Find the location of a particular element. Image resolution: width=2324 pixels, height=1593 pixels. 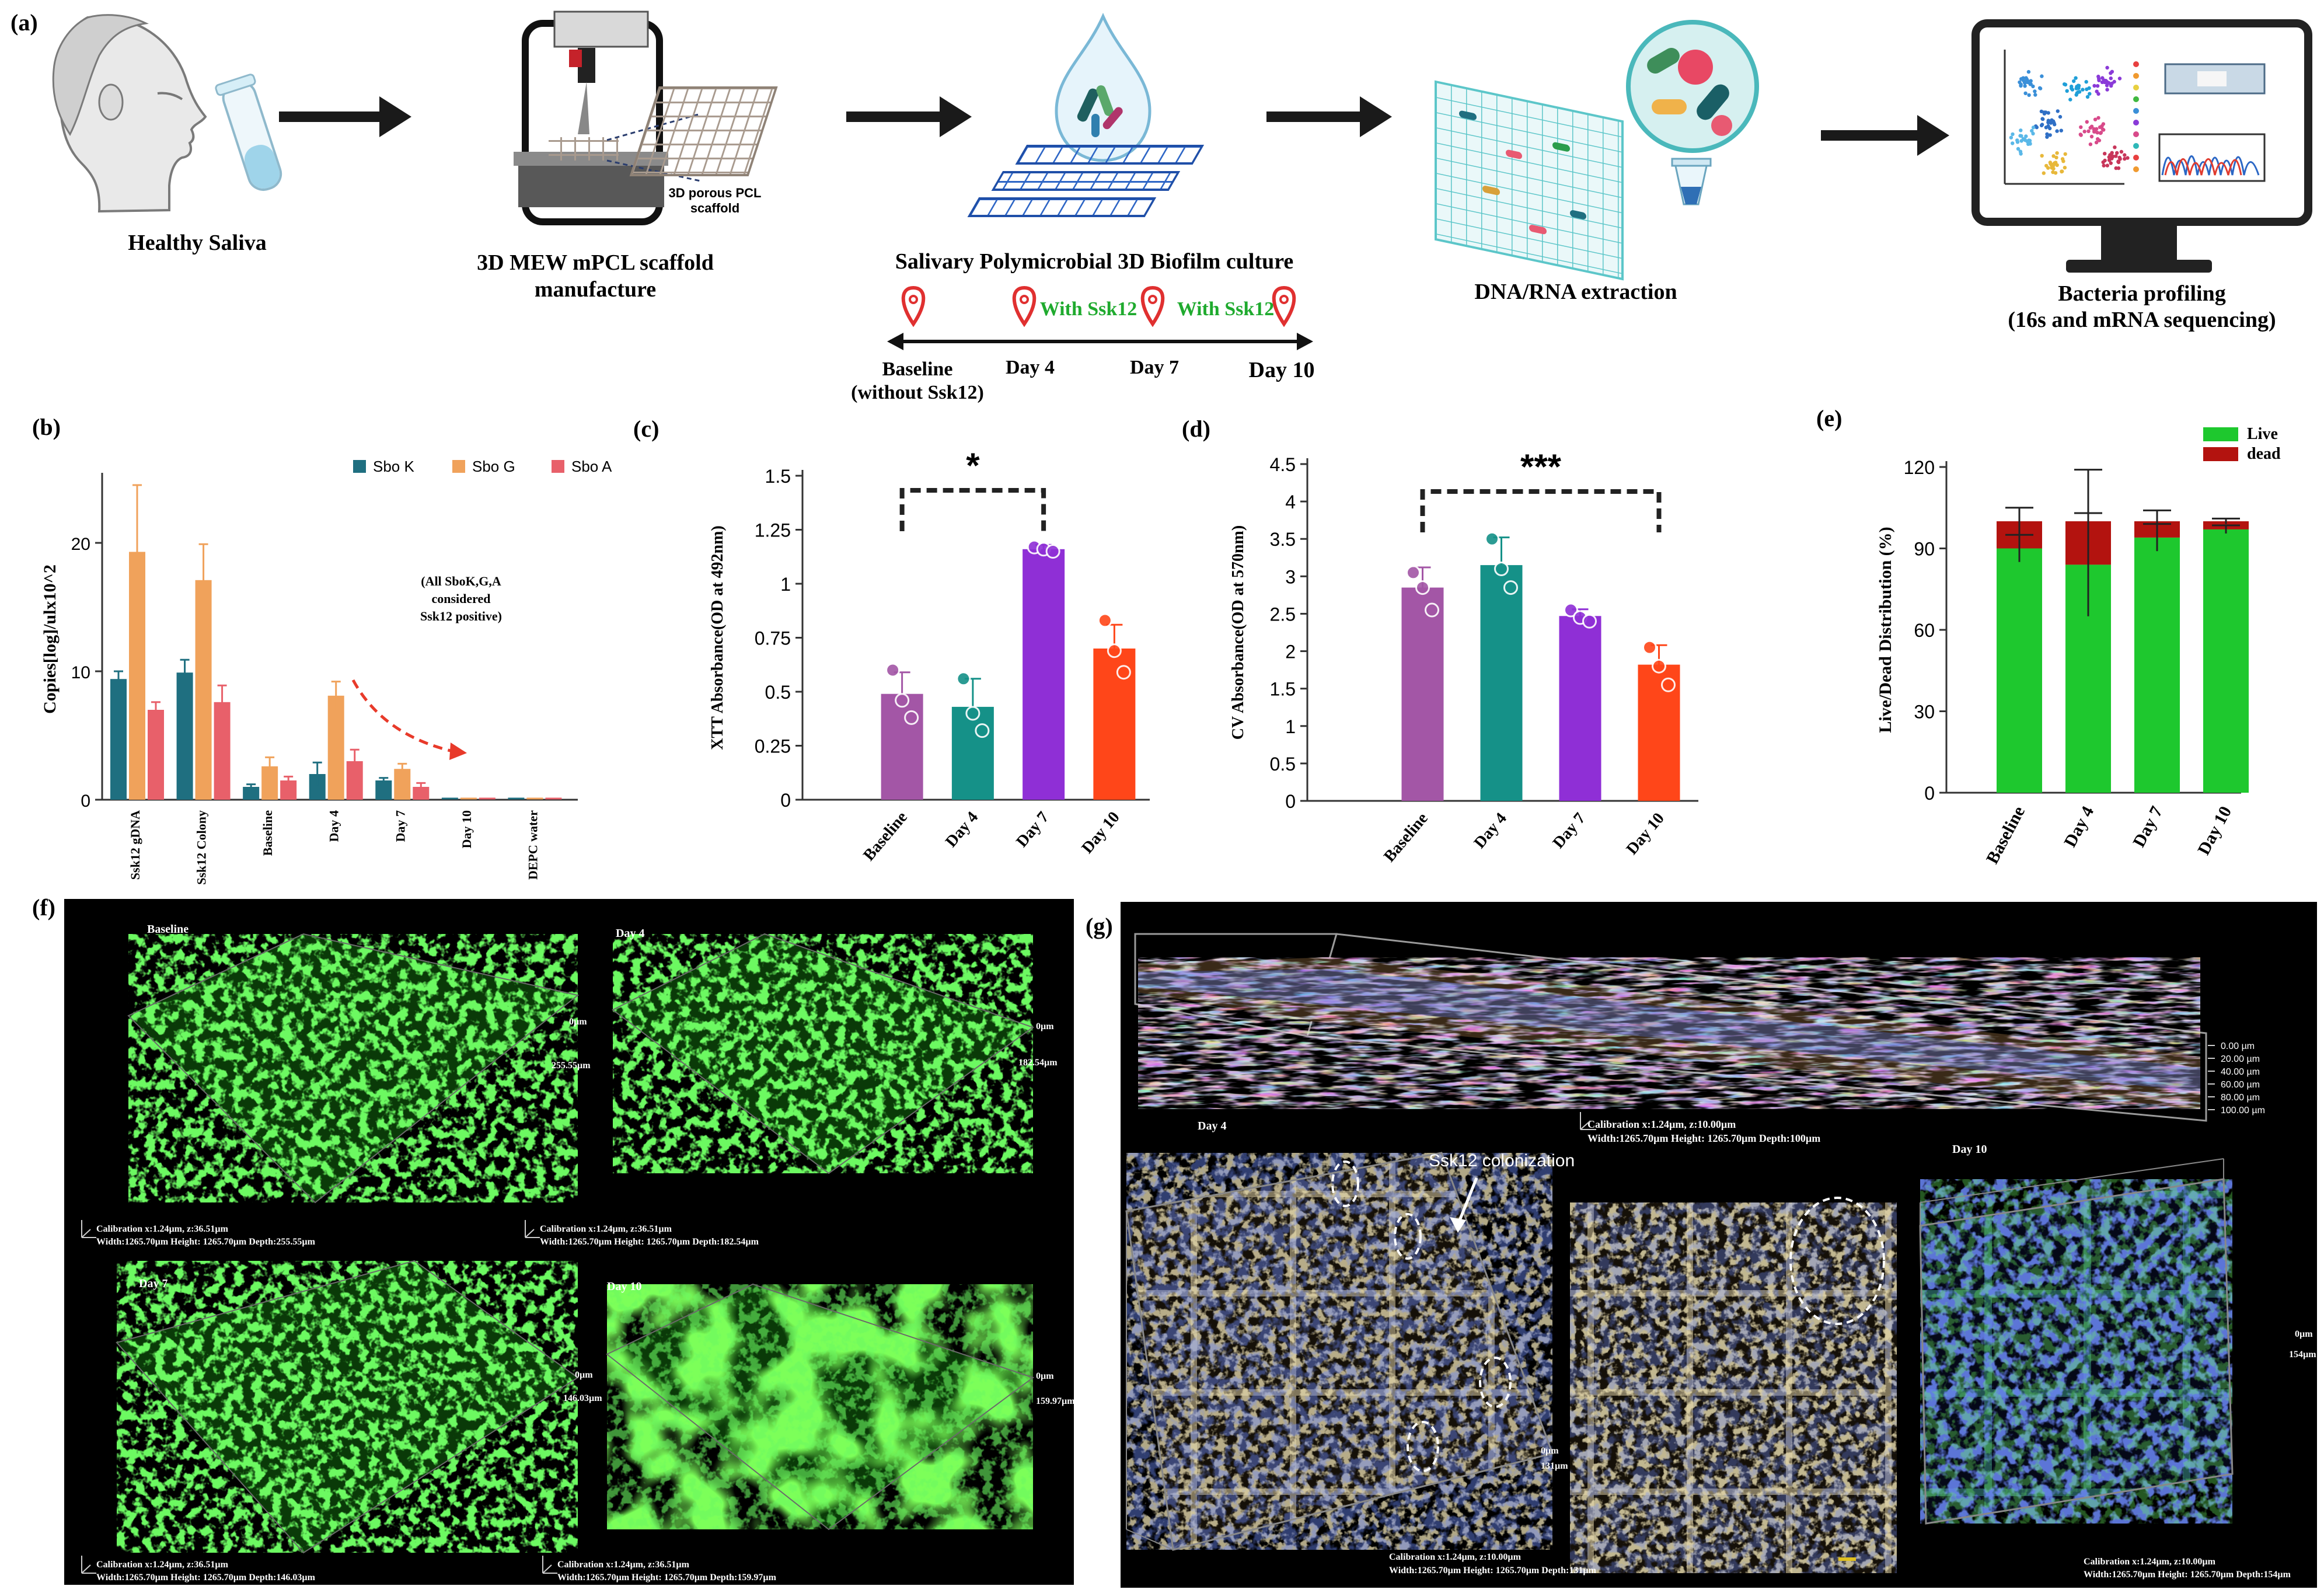

g-right-depth-bottom: 154µm is located at coordinates (2303, 1355).